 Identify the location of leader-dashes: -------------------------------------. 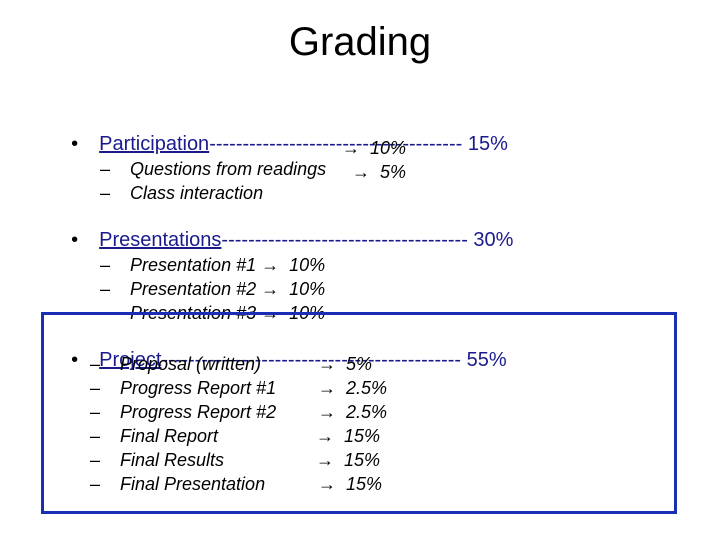
(344, 240).